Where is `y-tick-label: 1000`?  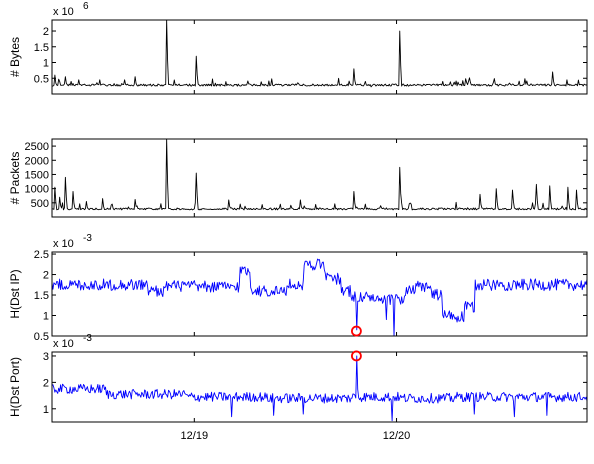
y-tick-label: 1000 is located at coordinates (37, 190).